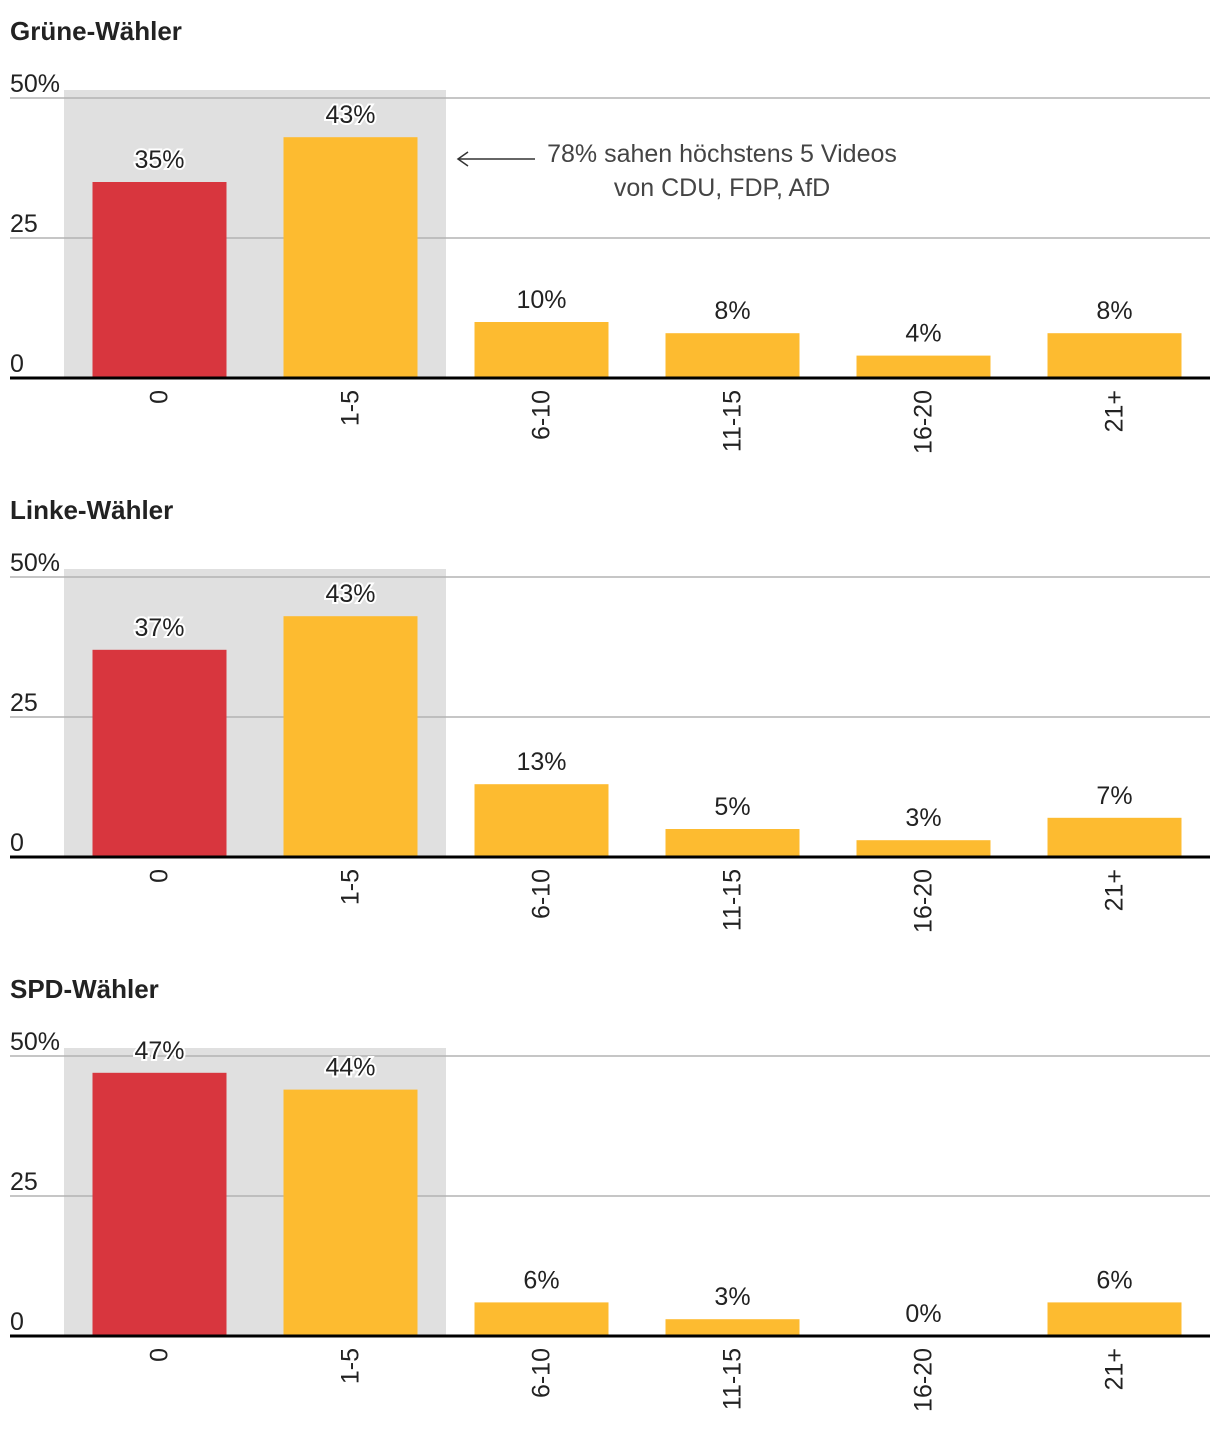 The width and height of the screenshot is (1220, 1433). Describe the element at coordinates (159, 1051) in the screenshot. I see `data-label: 47%` at that location.